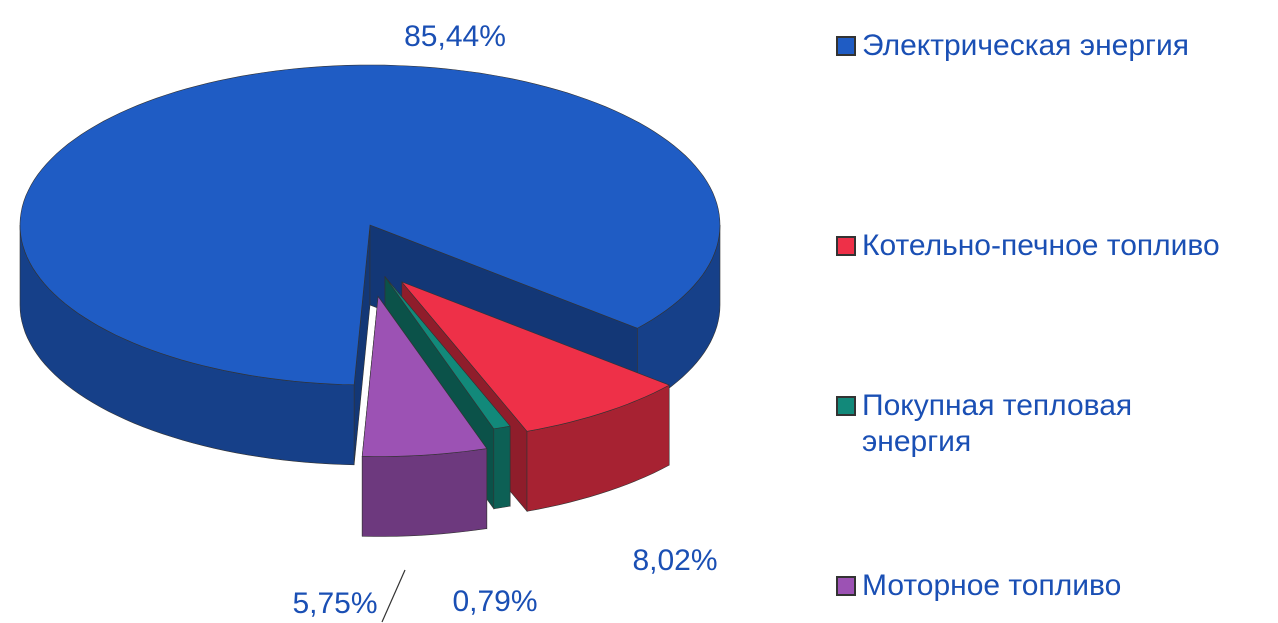  What do you see at coordinates (455, 36) in the screenshot?
I see `data-label: 85,44%` at bounding box center [455, 36].